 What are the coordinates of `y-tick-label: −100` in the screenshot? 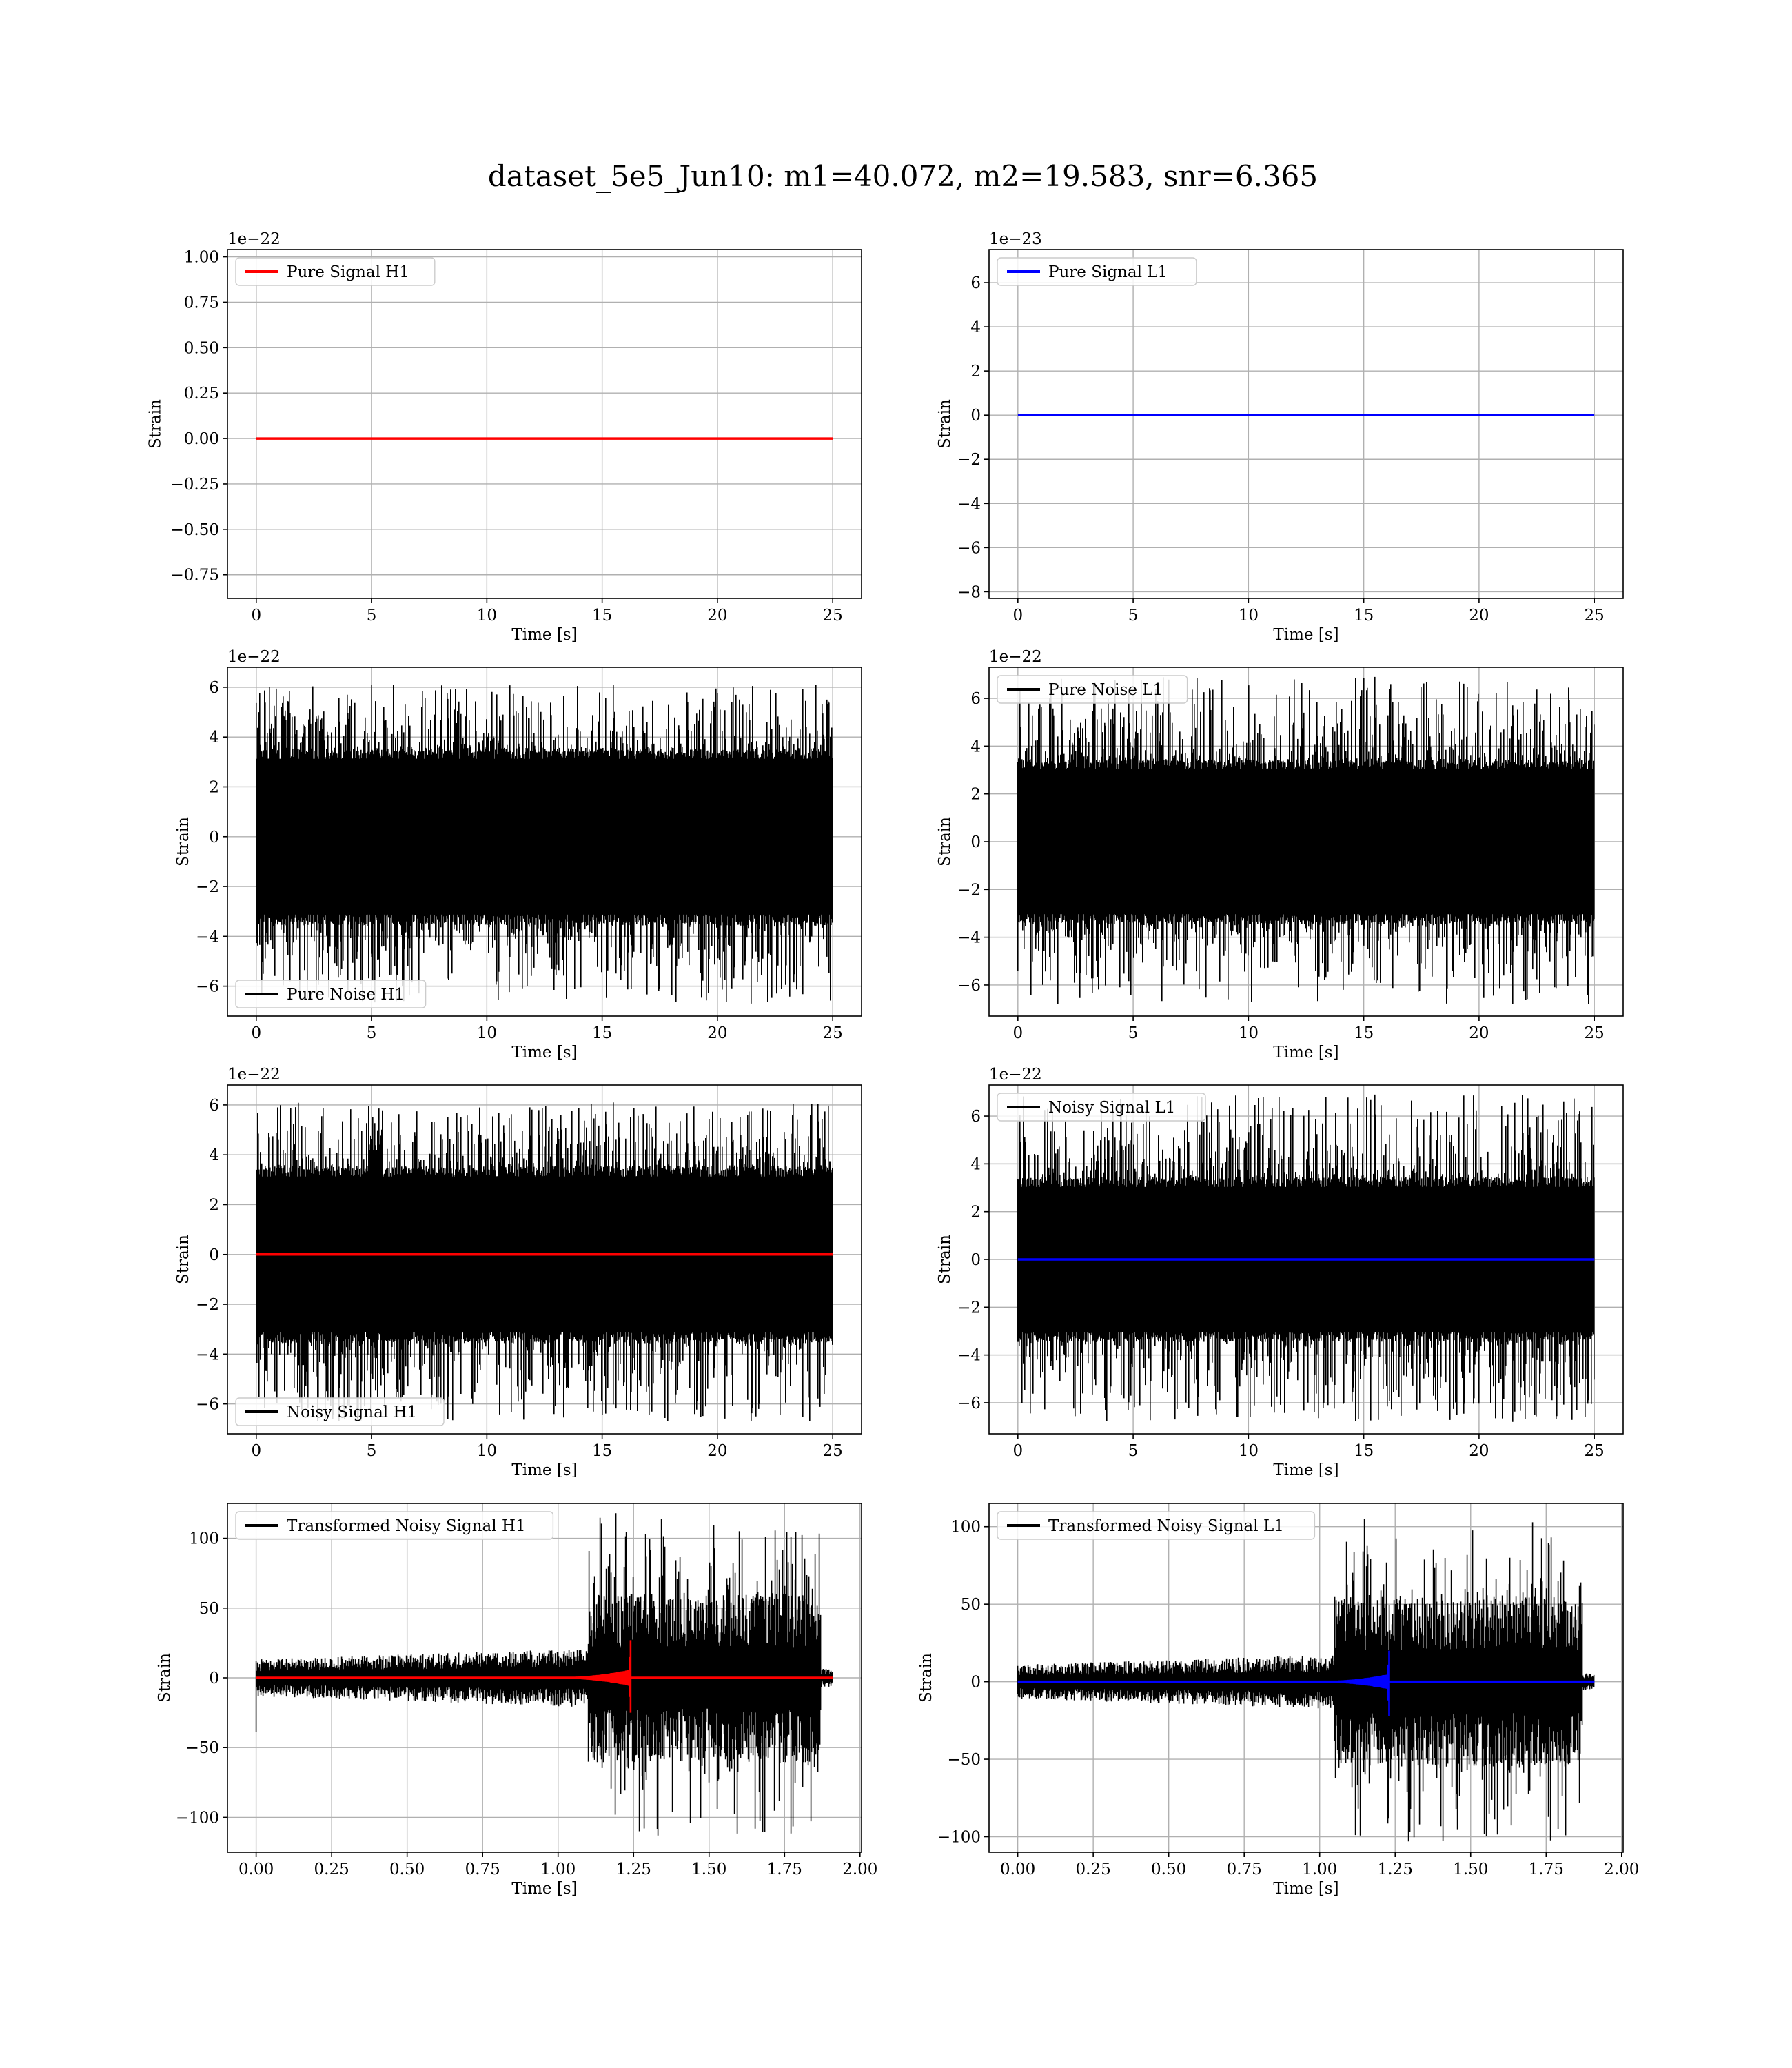 It's located at (959, 1838).